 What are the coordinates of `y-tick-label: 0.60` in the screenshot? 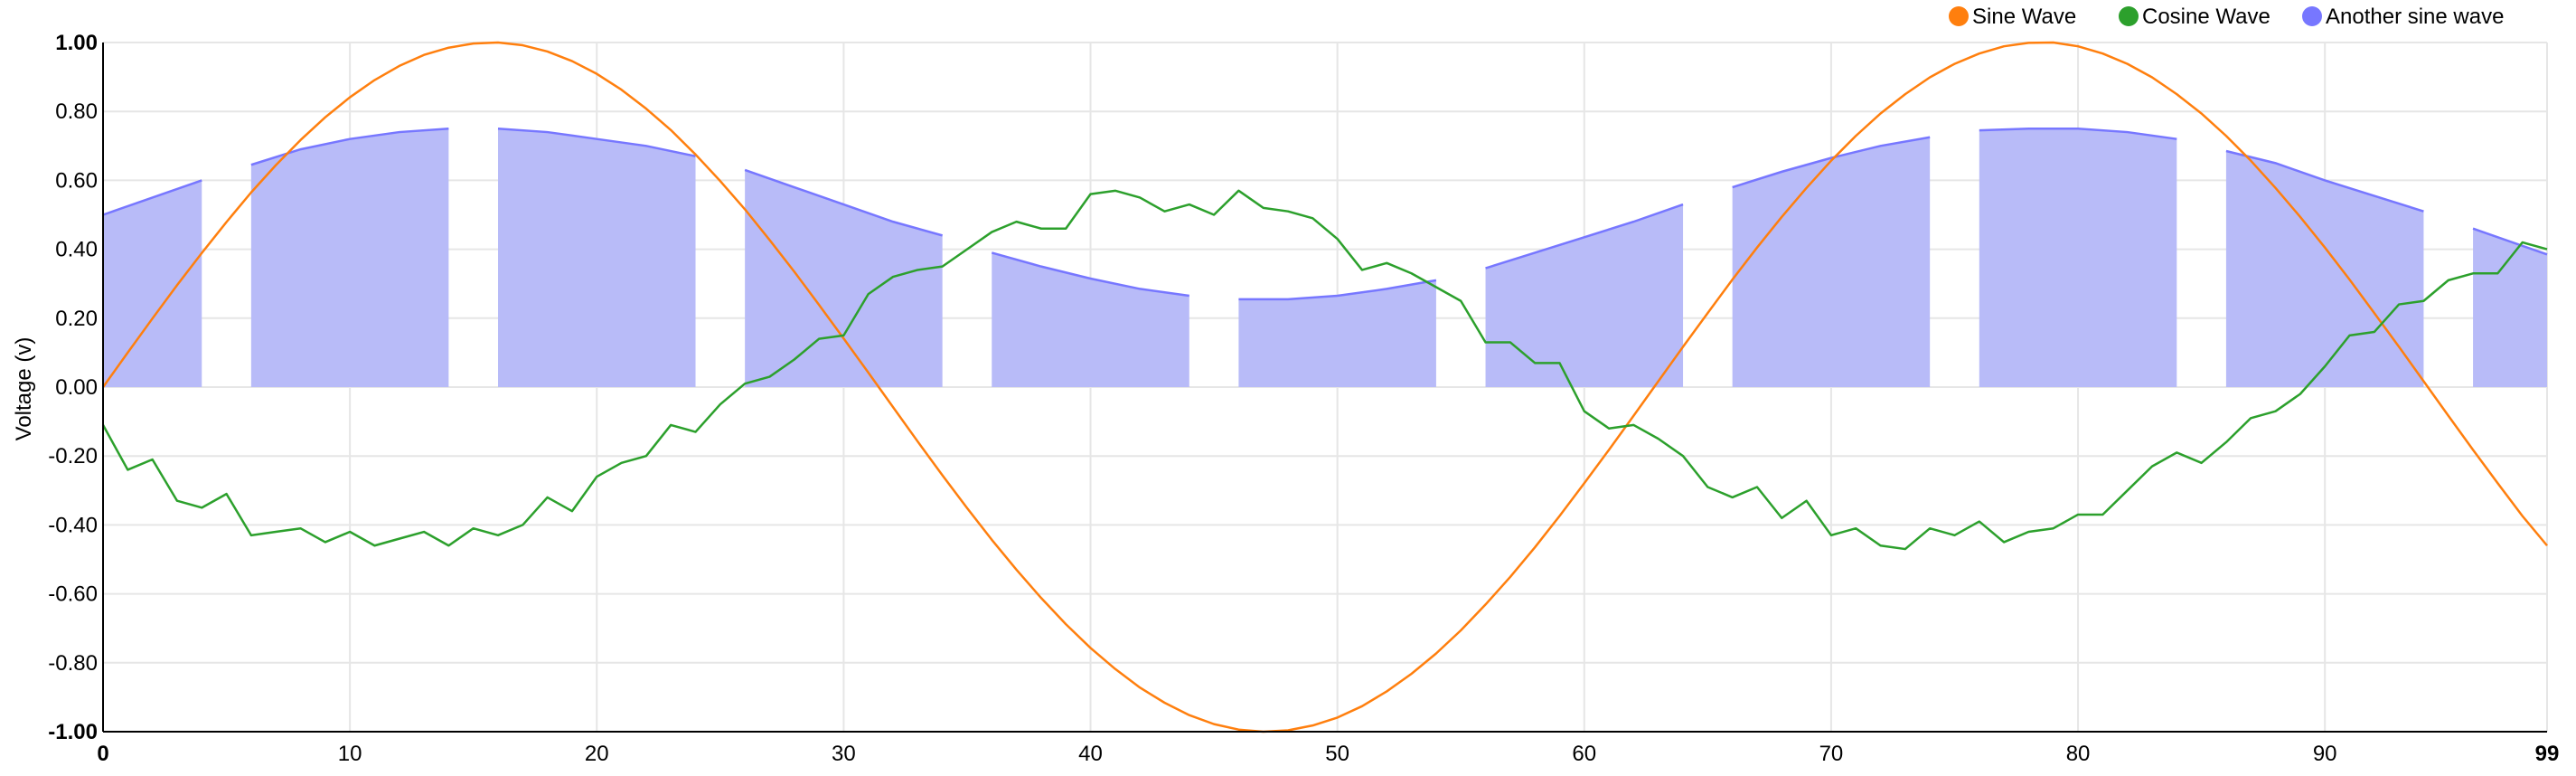 It's located at (76, 180).